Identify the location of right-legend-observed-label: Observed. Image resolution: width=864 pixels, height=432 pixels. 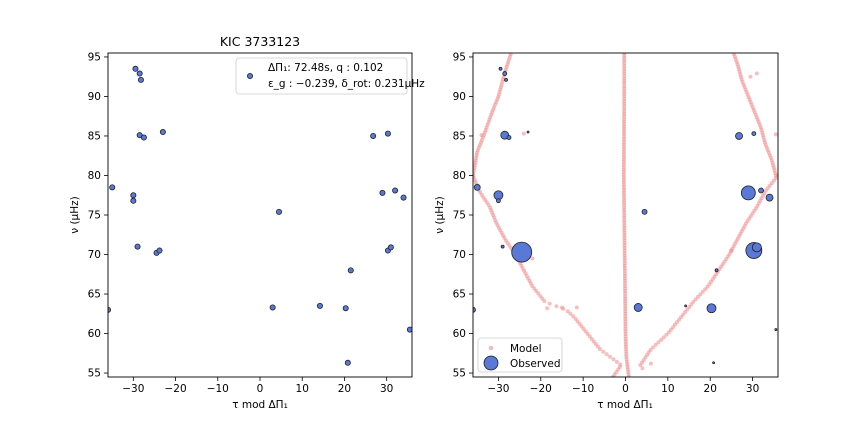
(535, 364).